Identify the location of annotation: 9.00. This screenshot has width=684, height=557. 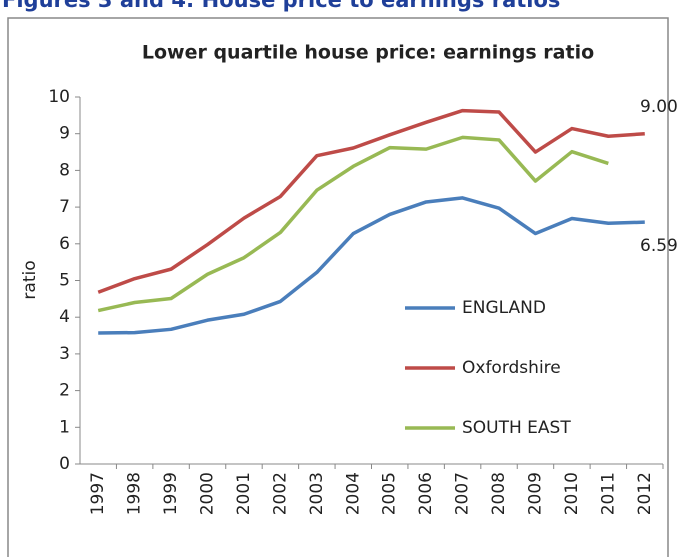
(659, 107).